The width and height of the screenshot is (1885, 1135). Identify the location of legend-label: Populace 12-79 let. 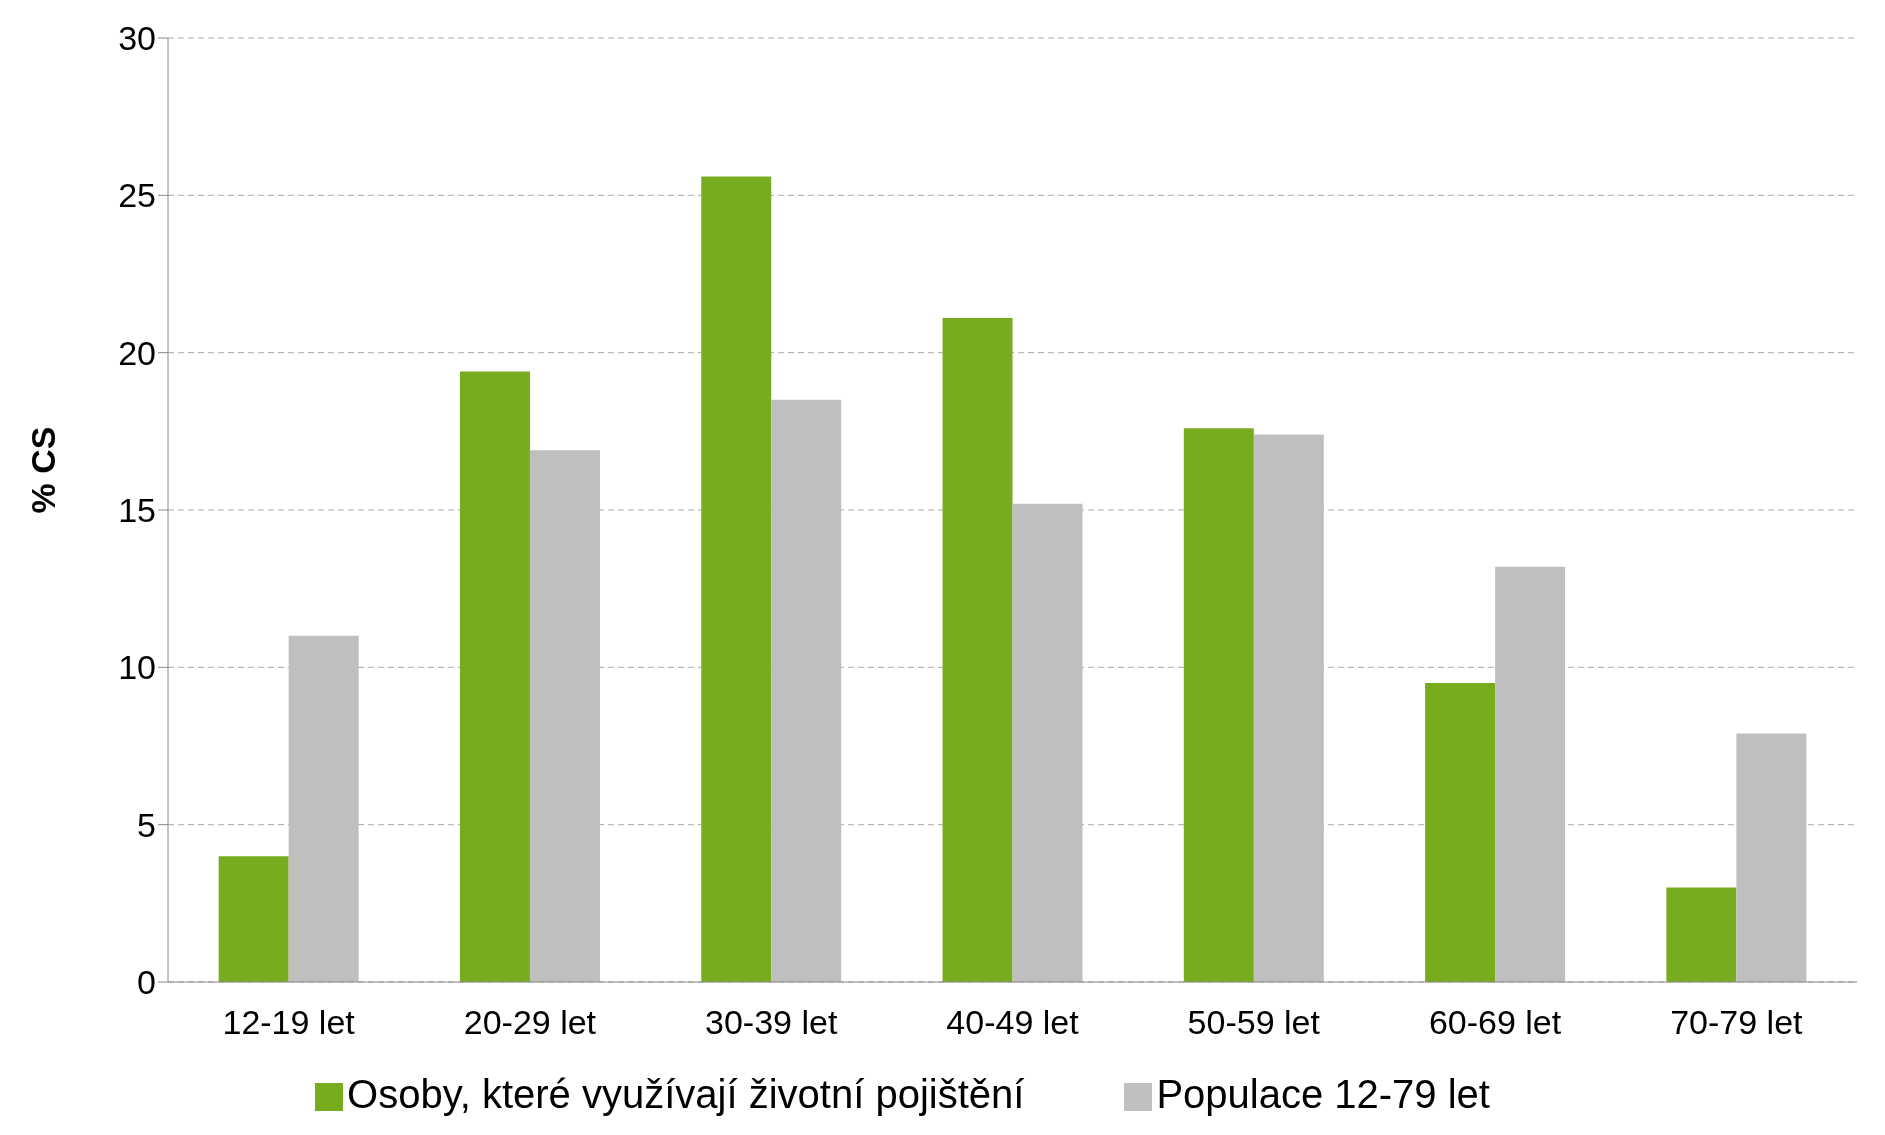
(1323, 1094).